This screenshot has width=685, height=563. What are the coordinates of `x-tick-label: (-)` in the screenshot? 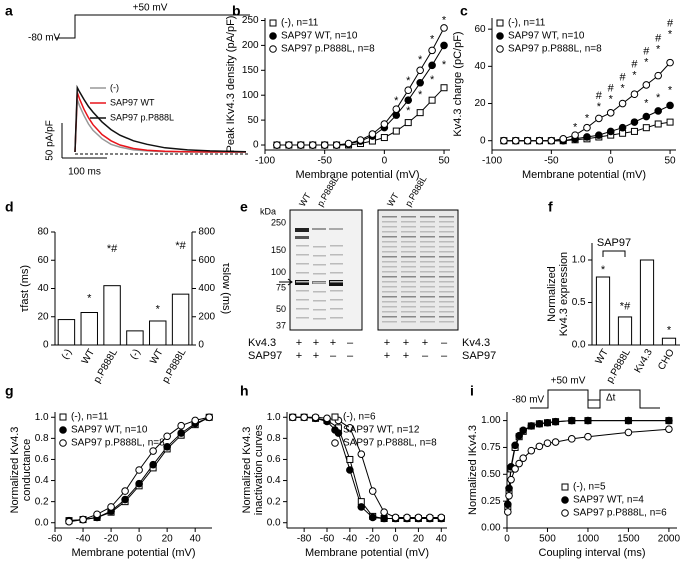 It's located at (135, 354).